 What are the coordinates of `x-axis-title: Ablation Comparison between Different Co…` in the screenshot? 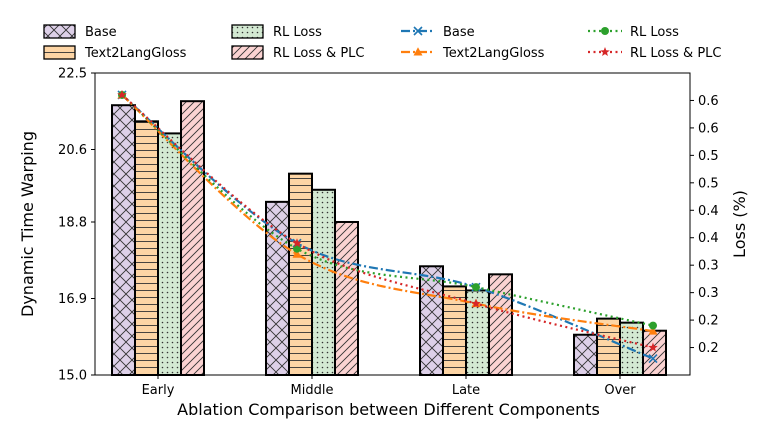 It's located at (388, 409).